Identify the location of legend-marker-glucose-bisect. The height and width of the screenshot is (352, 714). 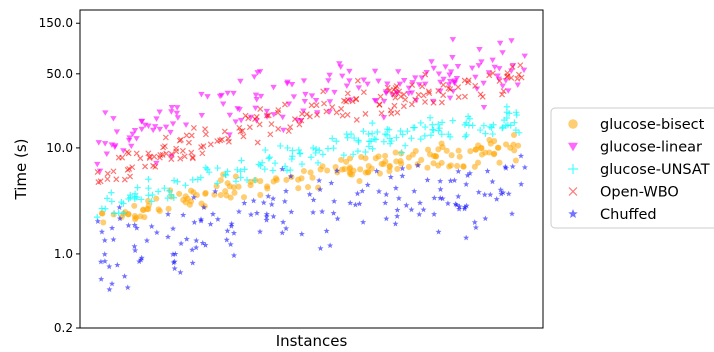
(573, 124).